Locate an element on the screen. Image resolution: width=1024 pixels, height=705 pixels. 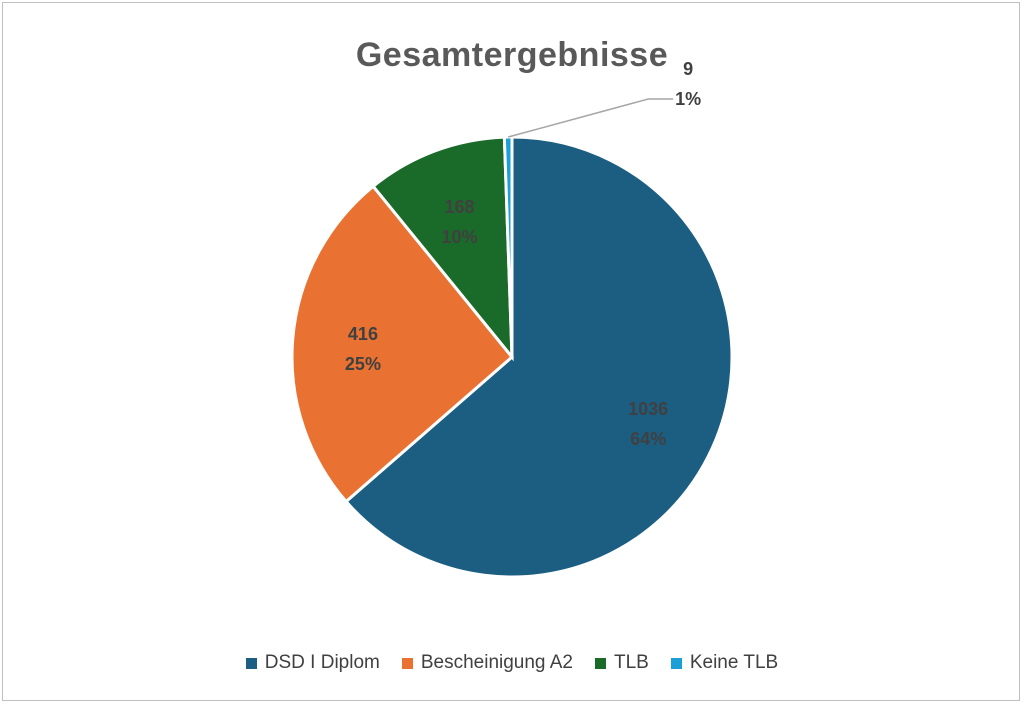
data-label-percent: 10% is located at coordinates (459, 237).